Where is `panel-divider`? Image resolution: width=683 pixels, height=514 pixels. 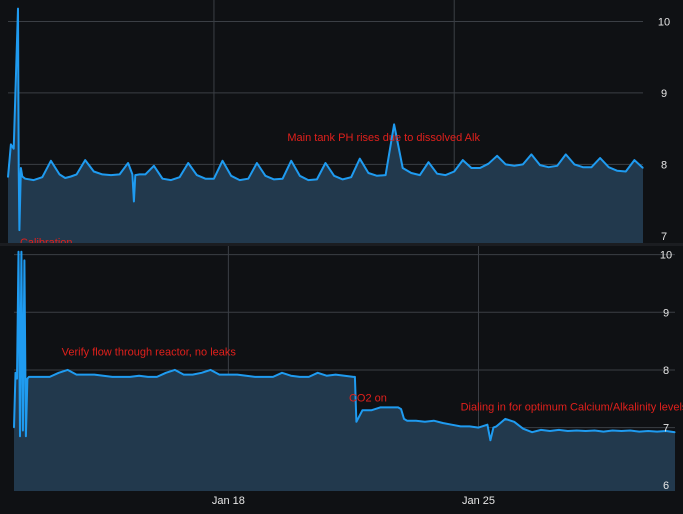
panel-divider is located at coordinates (341, 244).